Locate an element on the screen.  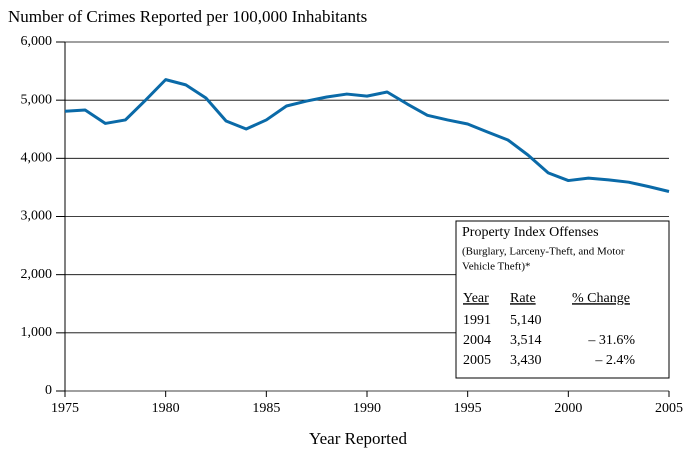
inset-change: – 31.6% is located at coordinates (611, 340).